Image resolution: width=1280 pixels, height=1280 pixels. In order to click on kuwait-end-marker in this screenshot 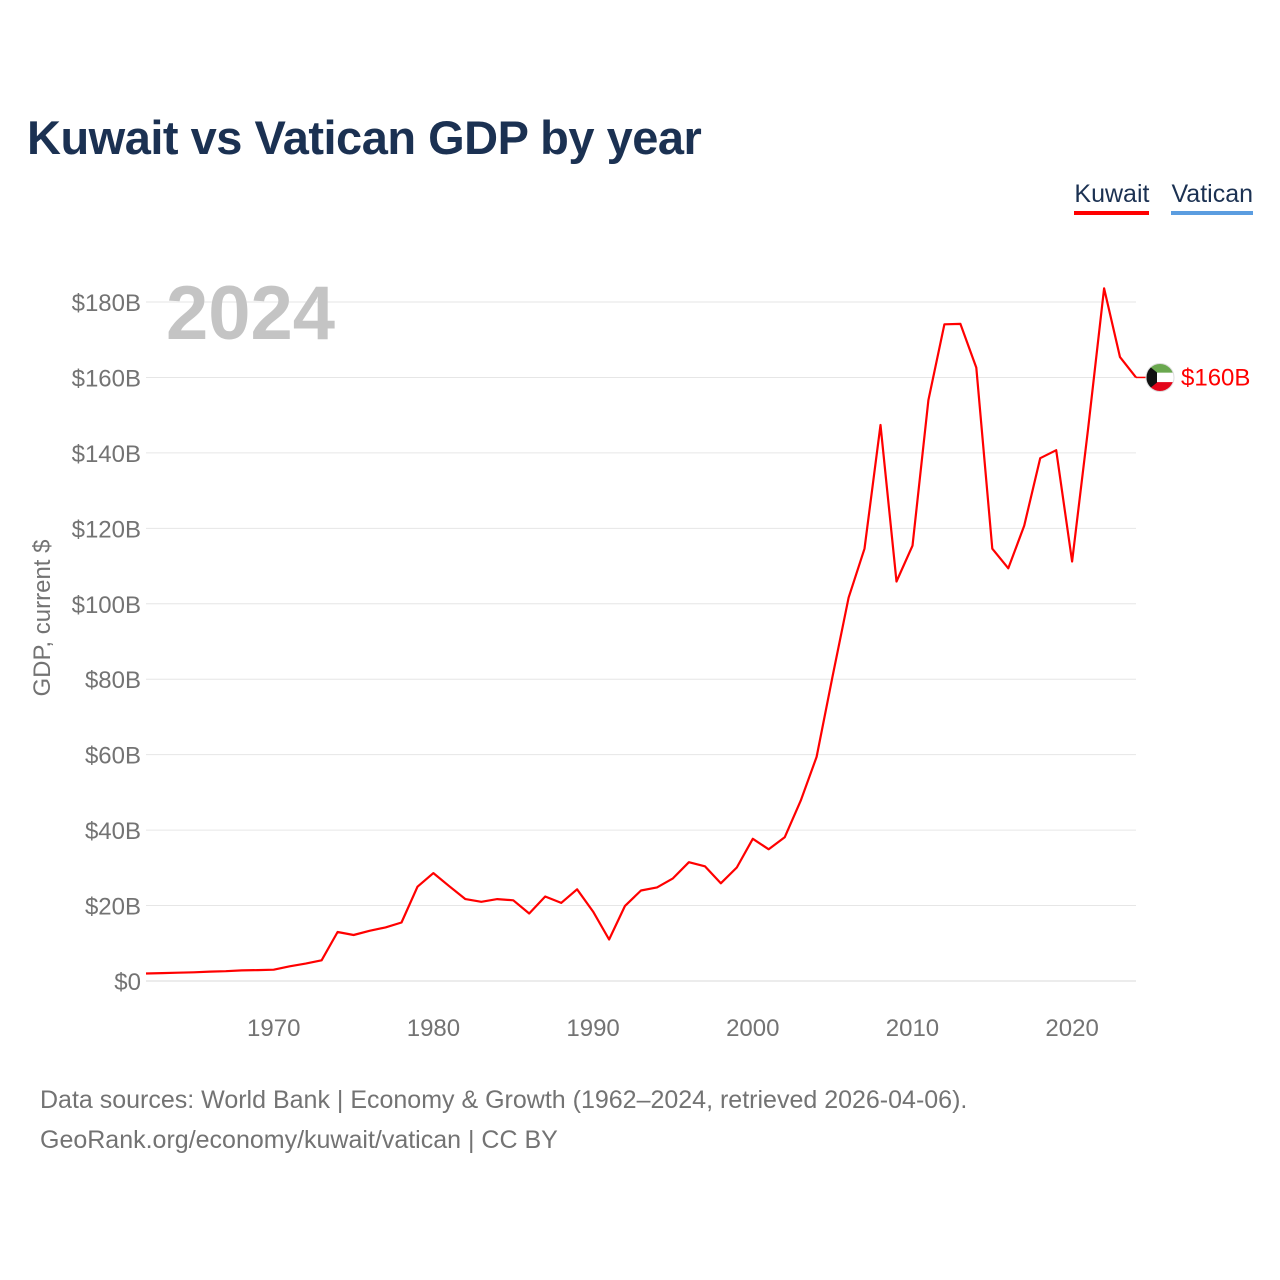, I will do `click(1160, 377)`.